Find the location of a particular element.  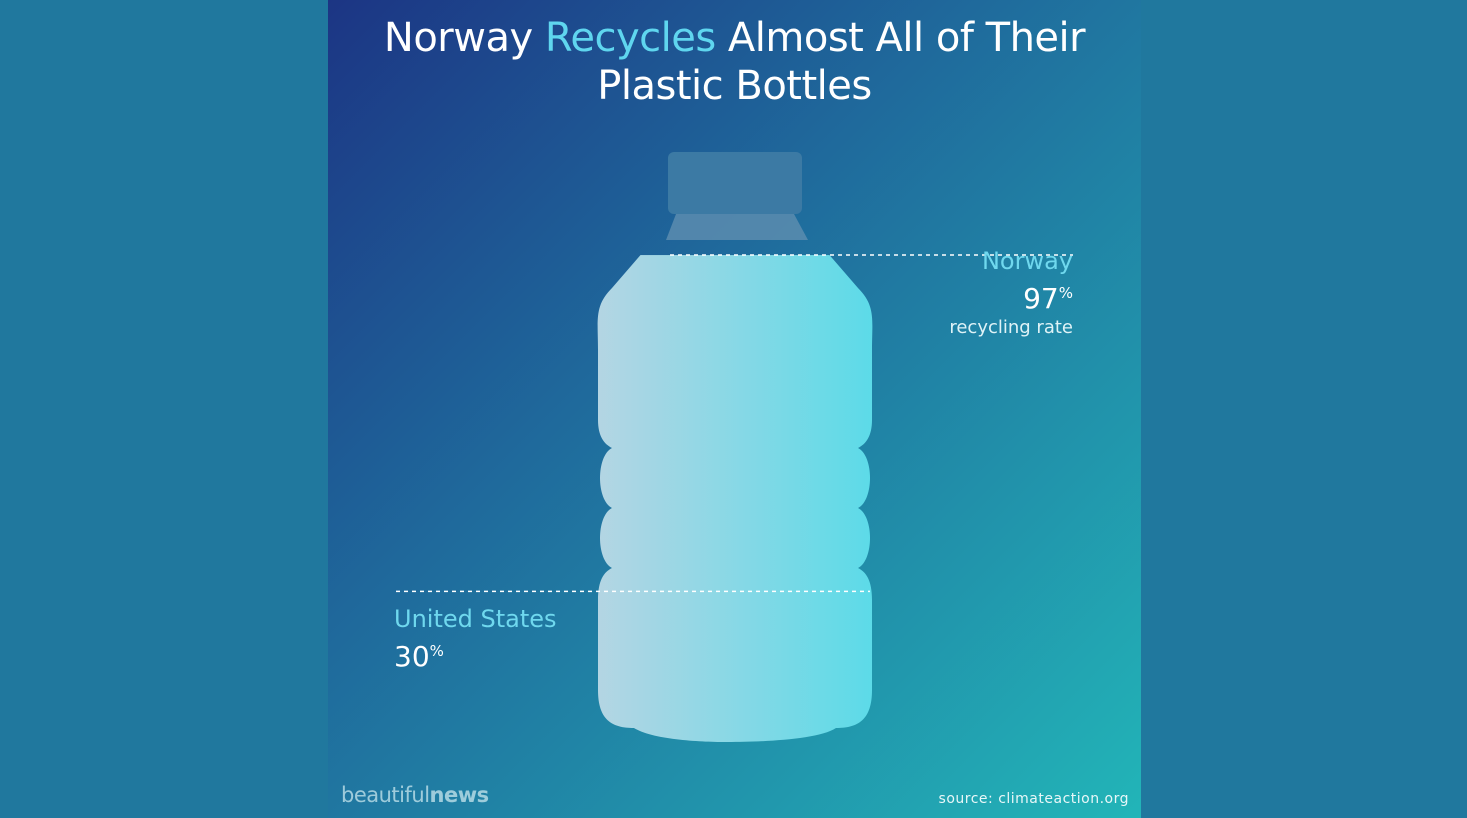

title-line-2: Plastic Bottles is located at coordinates (734, 86).